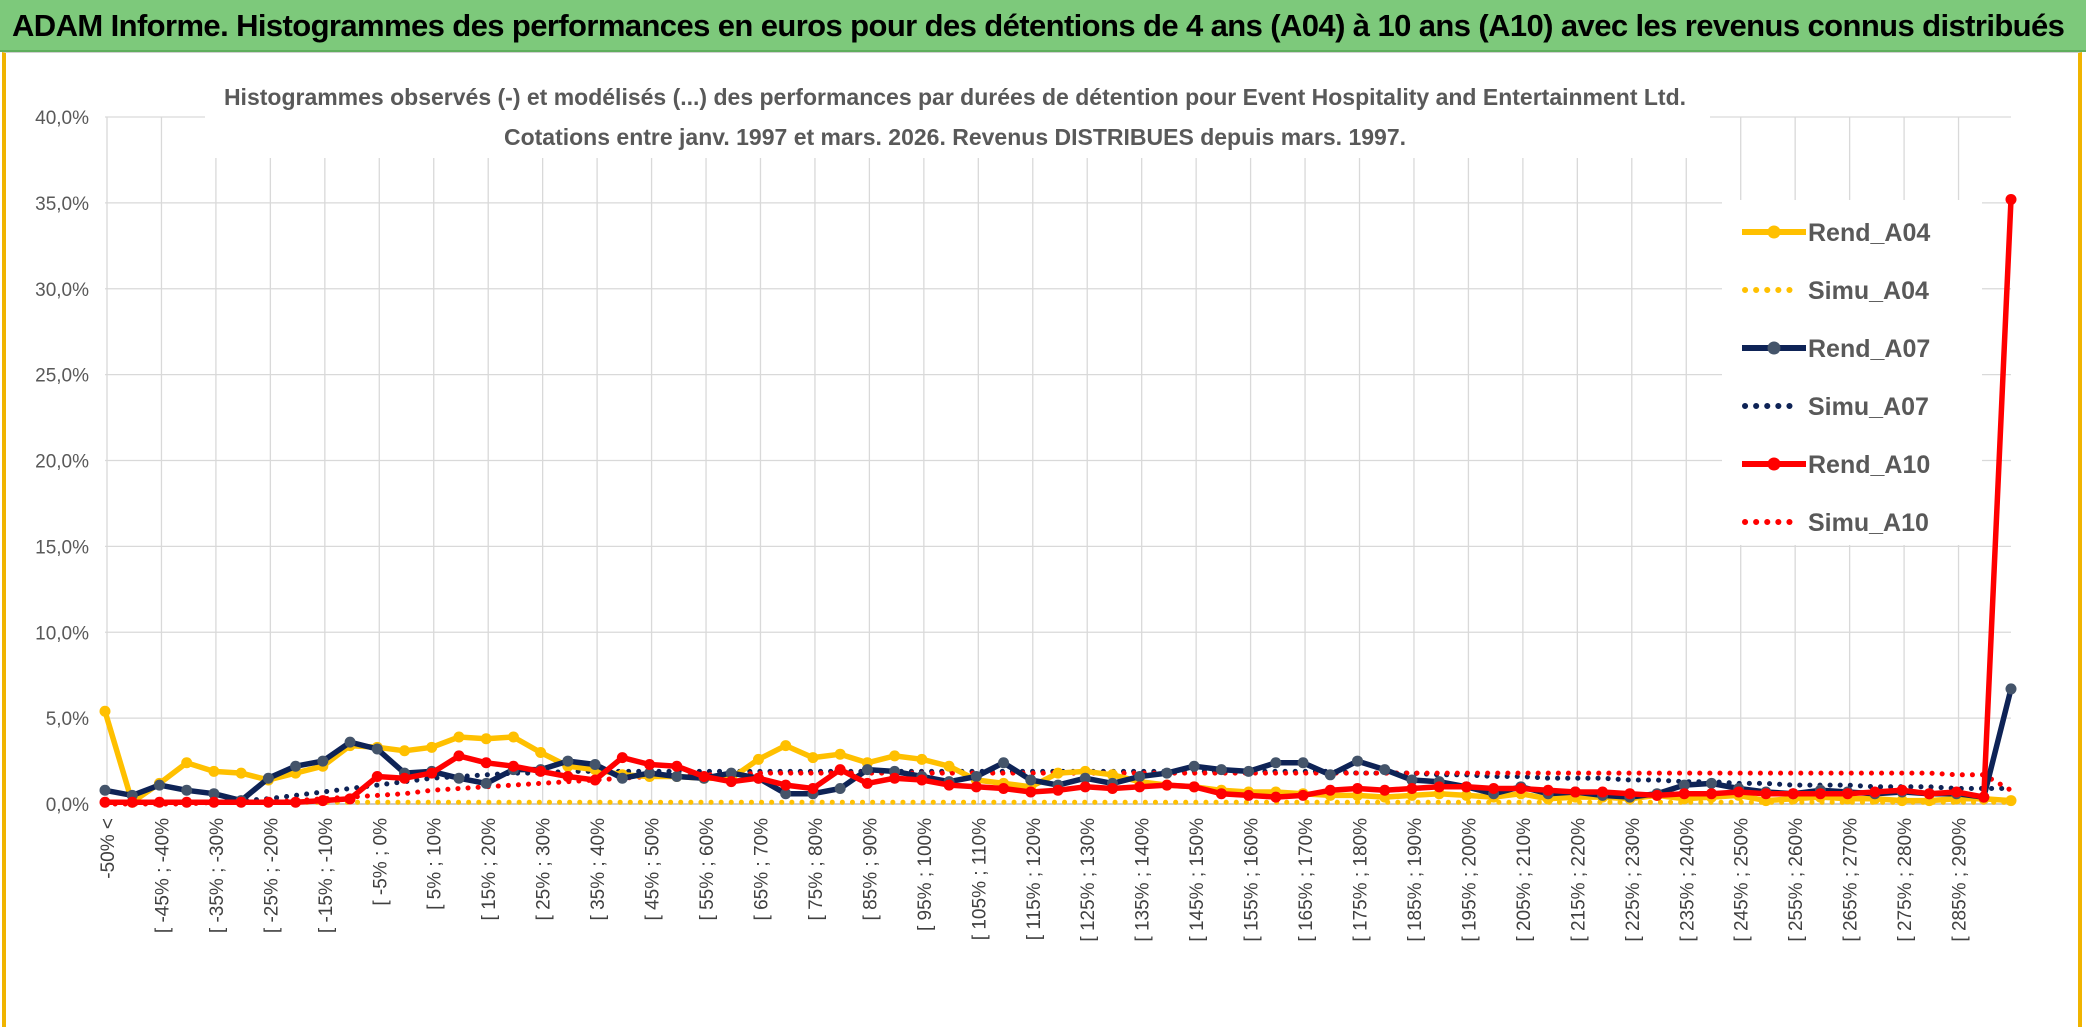  I want to click on x-tick-label: [ 115% ; 120%, so click(1034, 879).